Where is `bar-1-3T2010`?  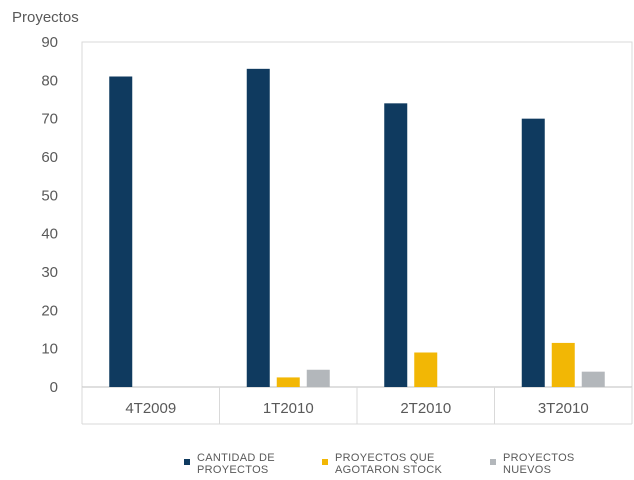
bar-1-3T2010 is located at coordinates (533, 253).